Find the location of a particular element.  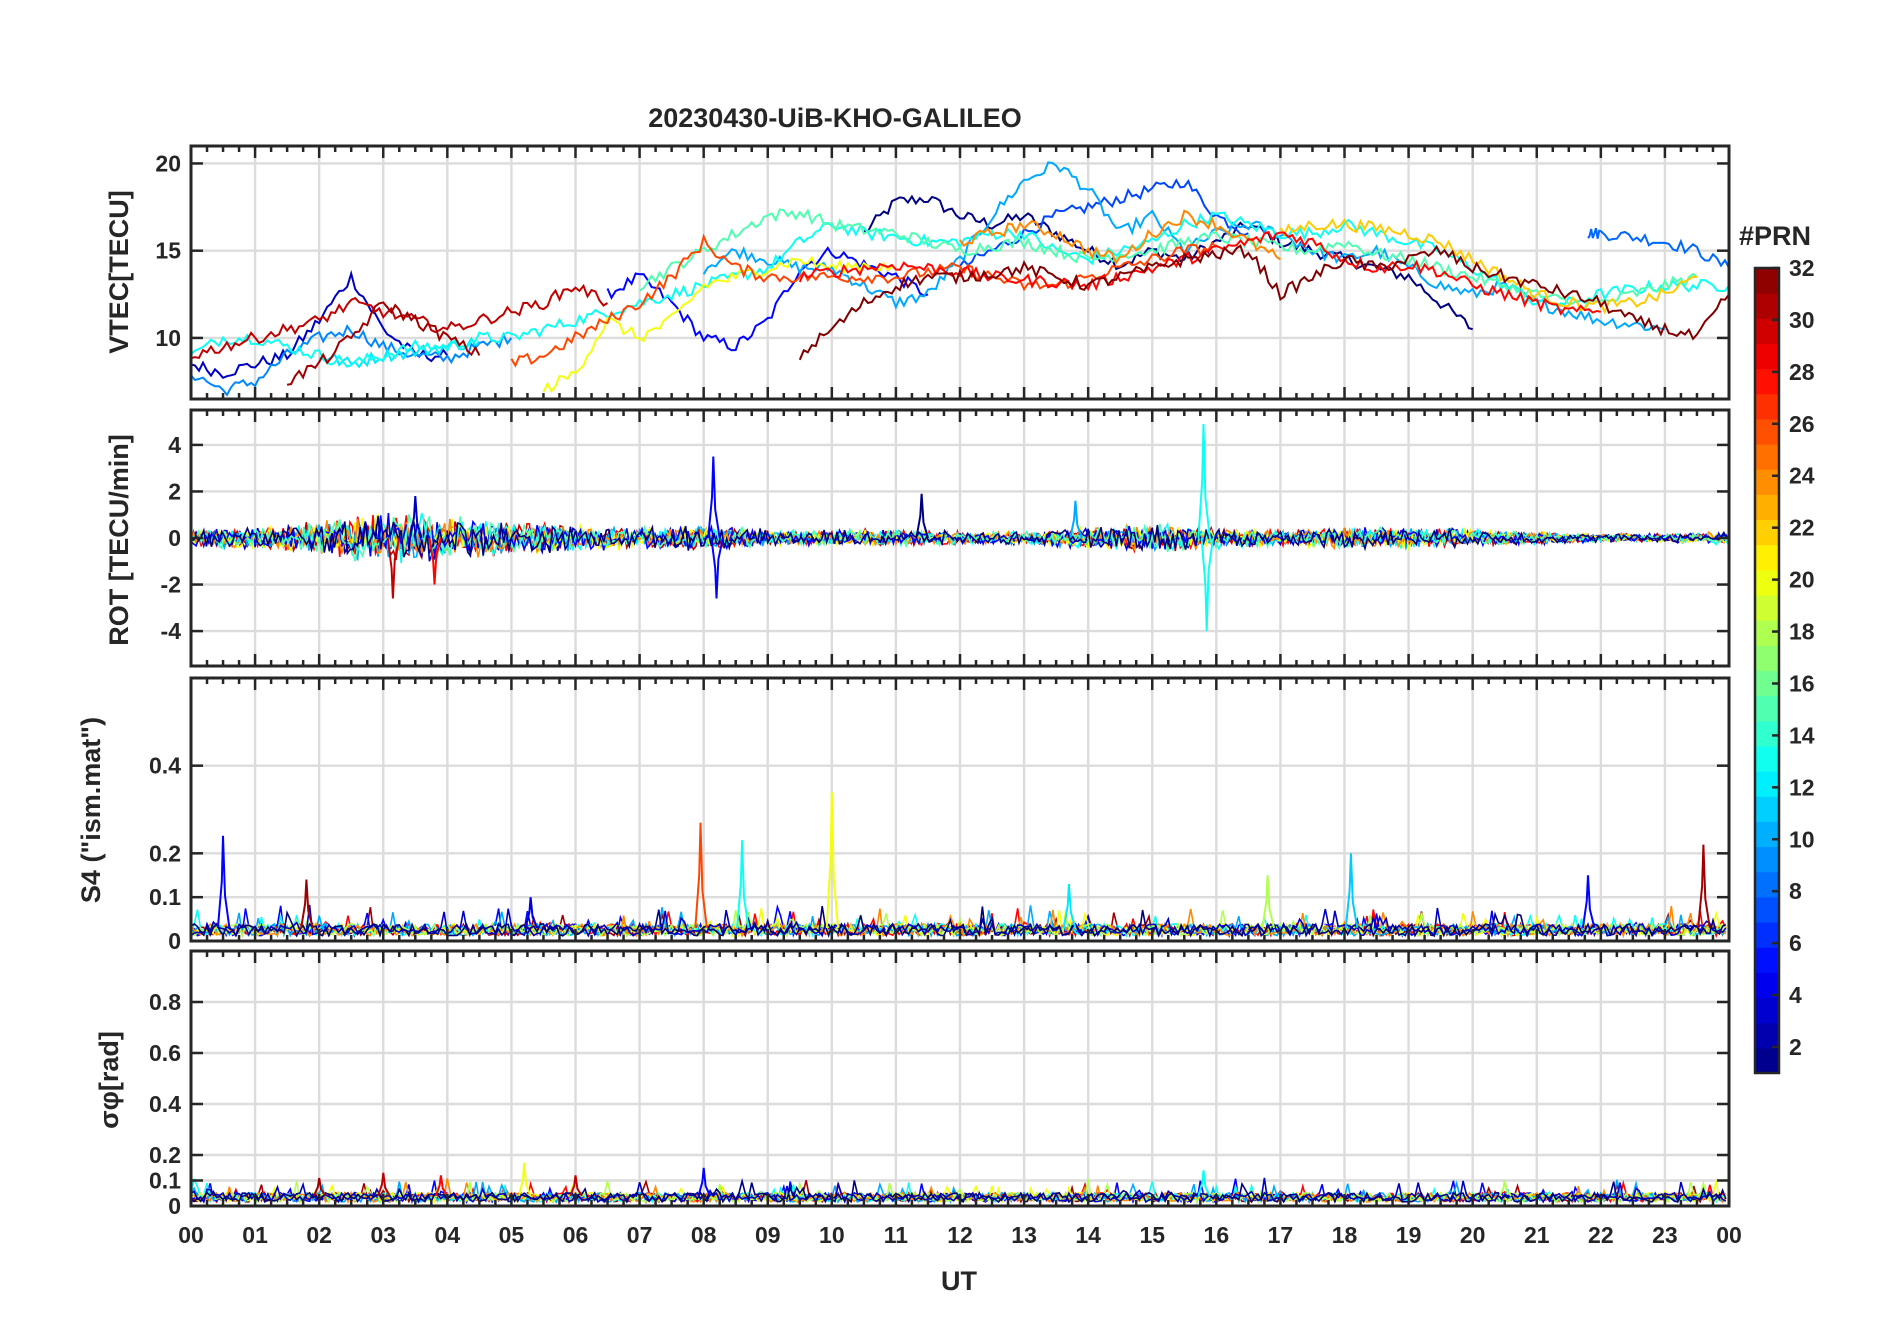

colorbar-tick-label: 32 is located at coordinates (1802, 268).